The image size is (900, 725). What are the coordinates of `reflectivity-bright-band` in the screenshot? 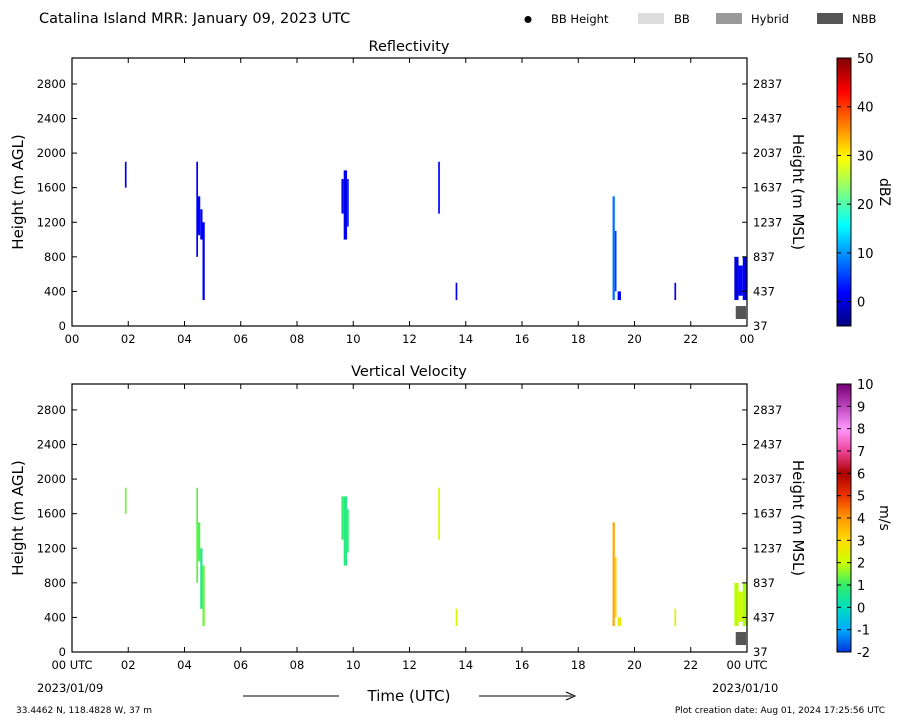 It's located at (740, 313).